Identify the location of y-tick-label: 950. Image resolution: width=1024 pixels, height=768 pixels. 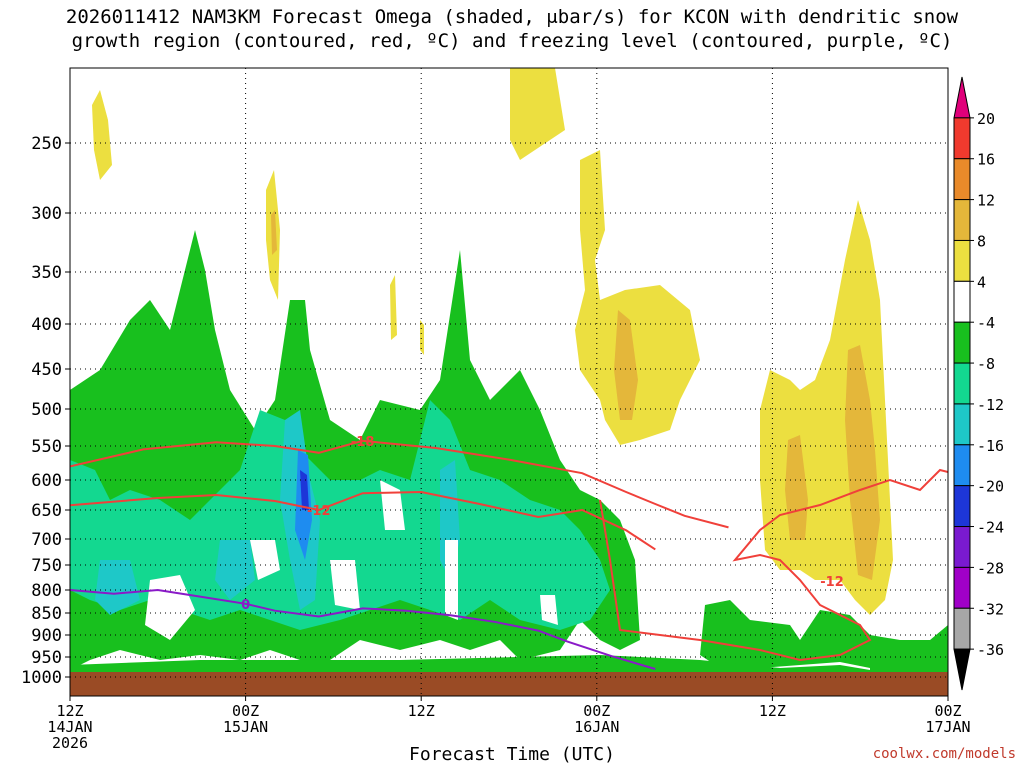
(46, 658).